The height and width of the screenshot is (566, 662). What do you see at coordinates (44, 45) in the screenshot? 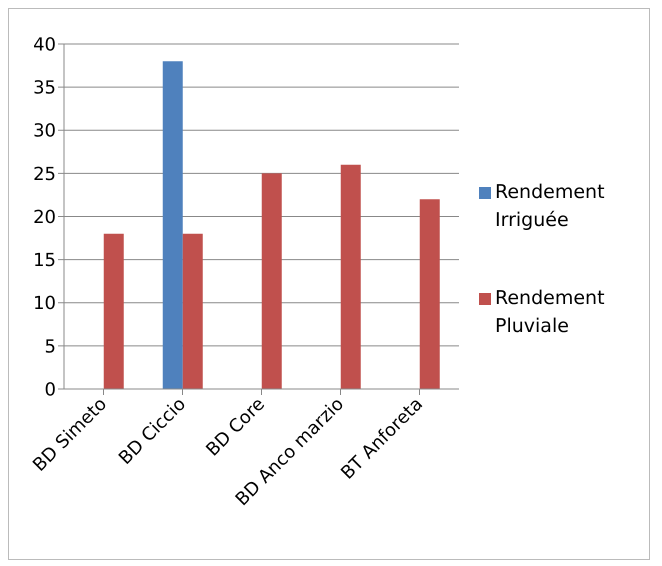
I see `y-tick-label: 40` at bounding box center [44, 45].